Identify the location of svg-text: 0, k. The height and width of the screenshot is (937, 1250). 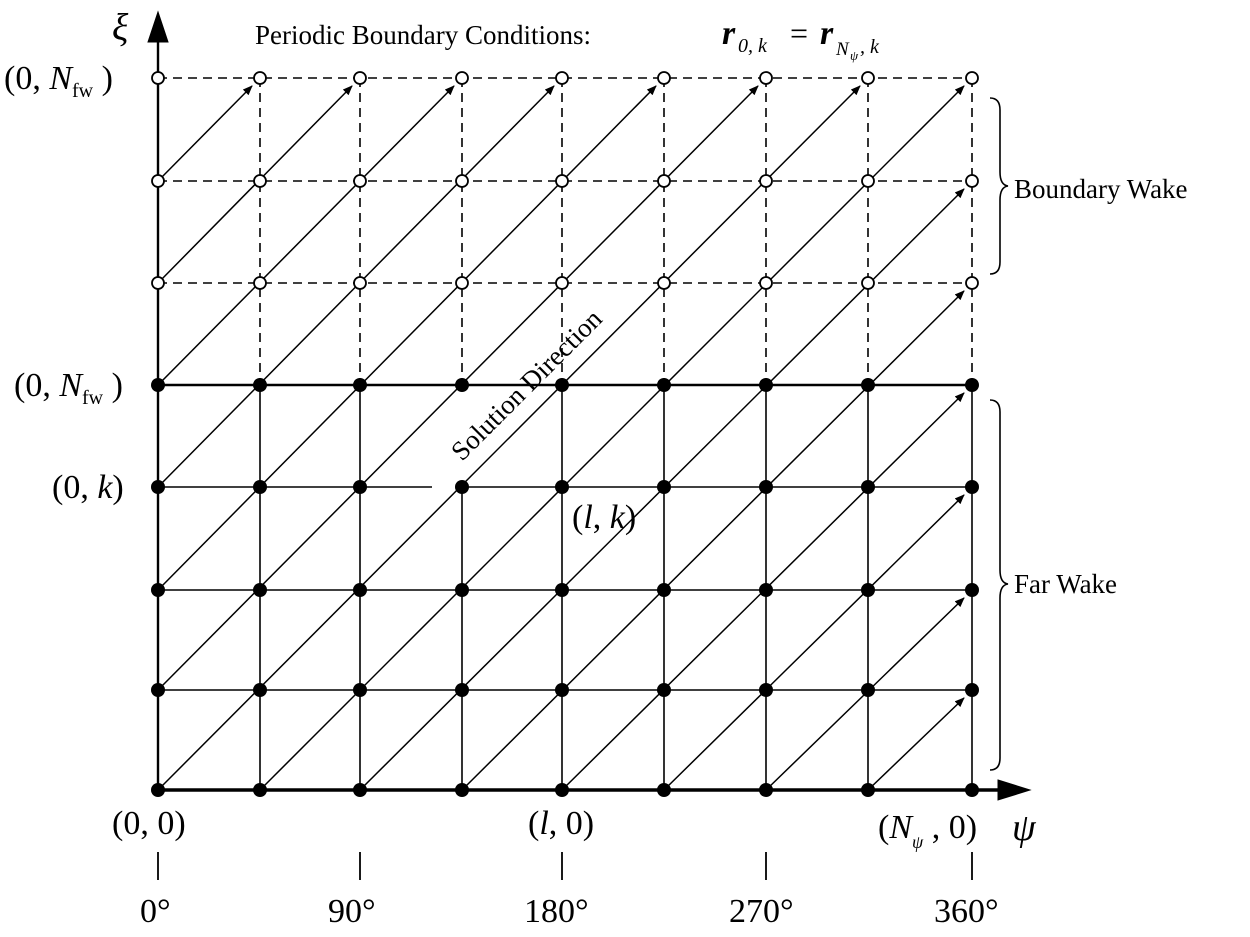
(753, 46).